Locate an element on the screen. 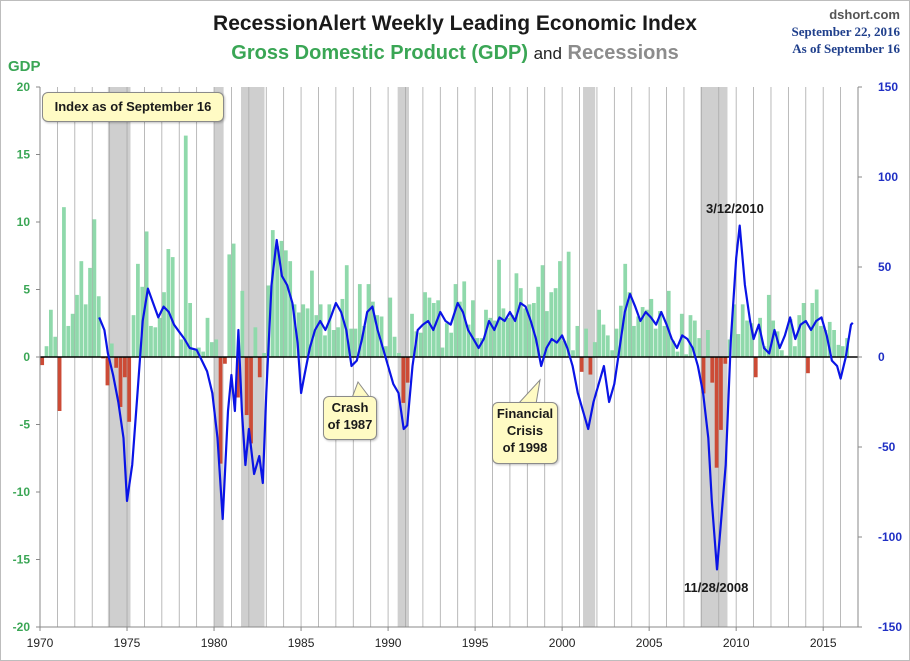 The height and width of the screenshot is (661, 910). right-tick-label: 0 is located at coordinates (881, 357).